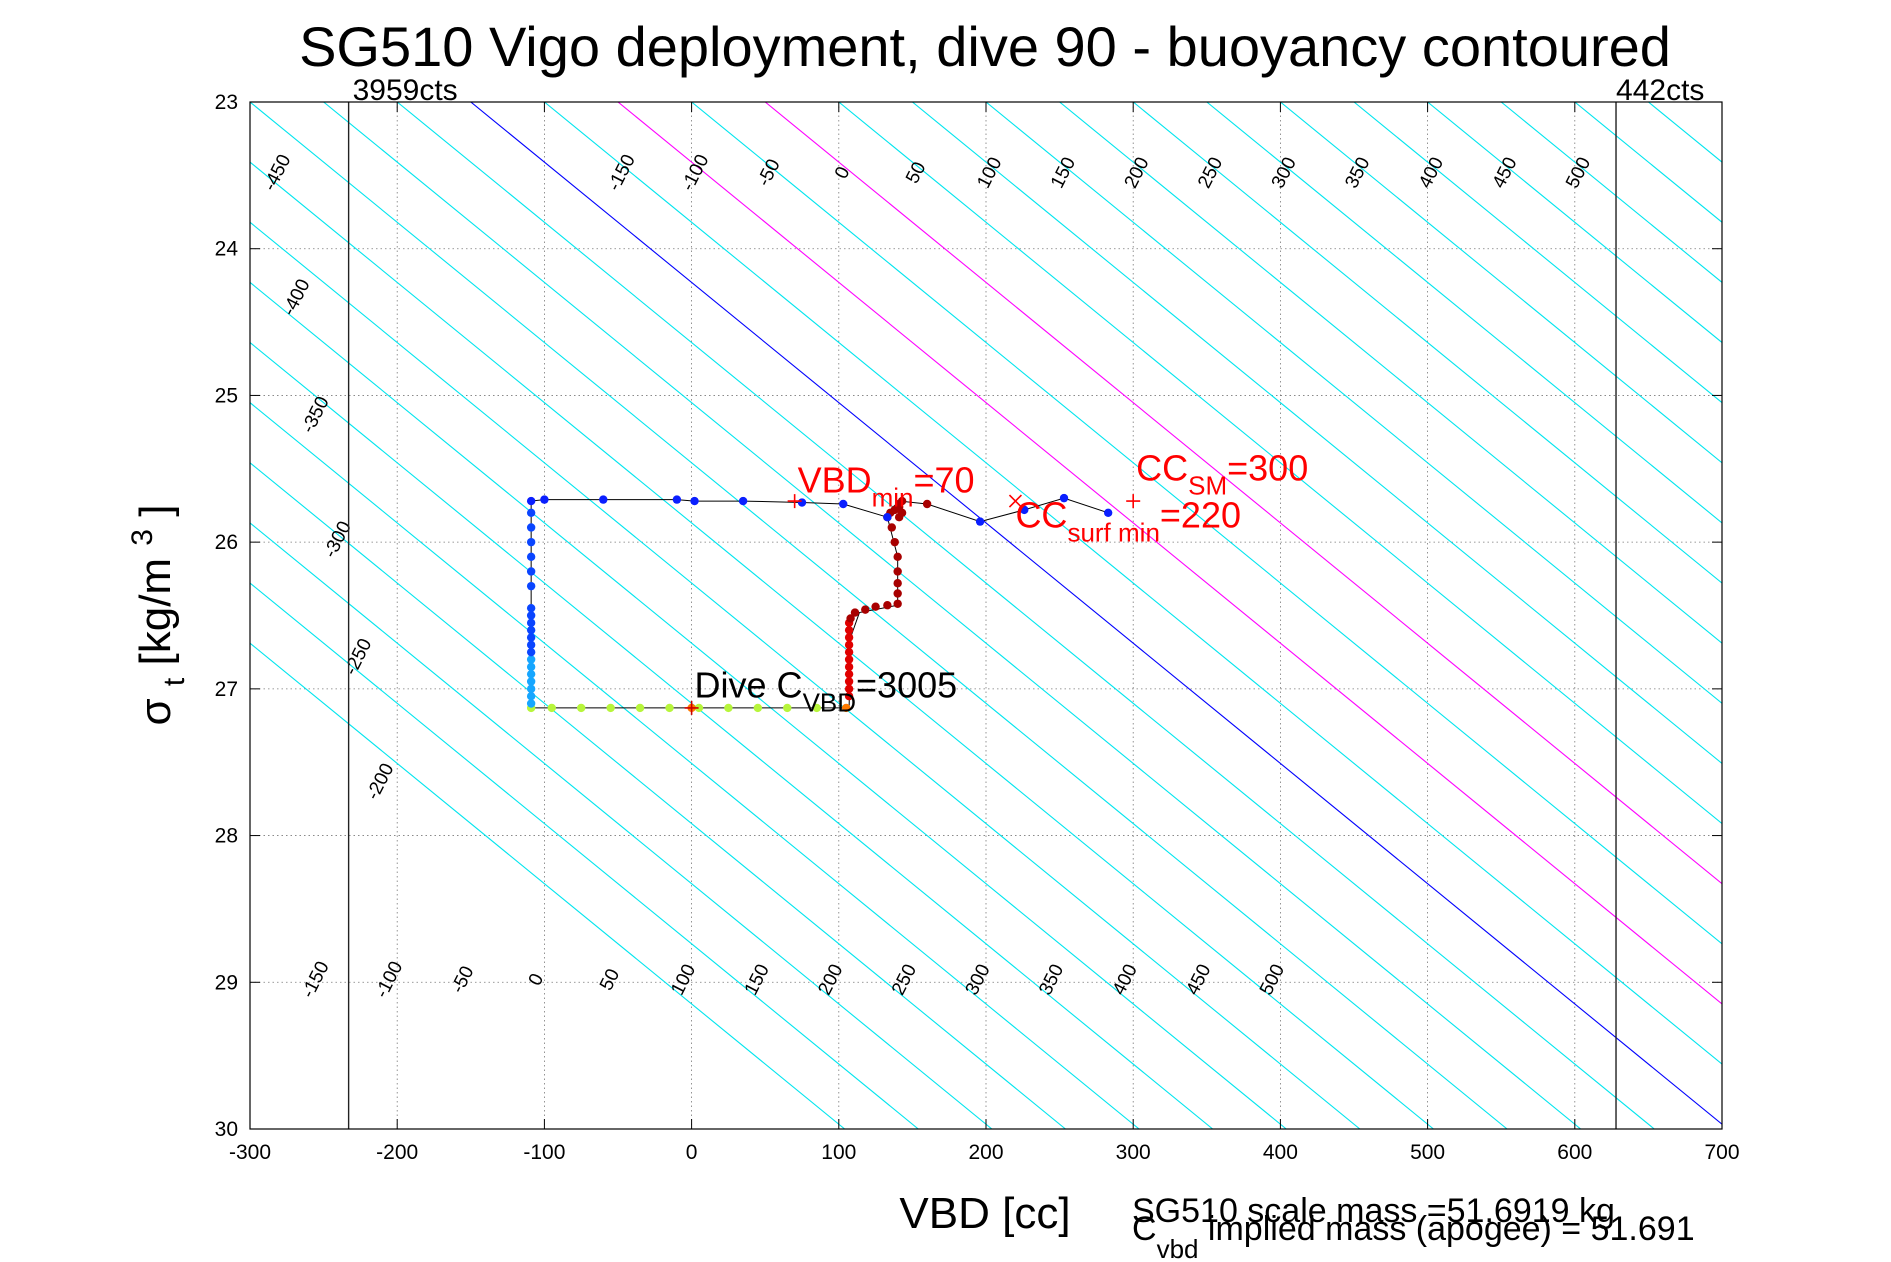 The width and height of the screenshot is (1891, 1262). I want to click on label-dive_c_vbd-main: Dive C, so click(749, 685).